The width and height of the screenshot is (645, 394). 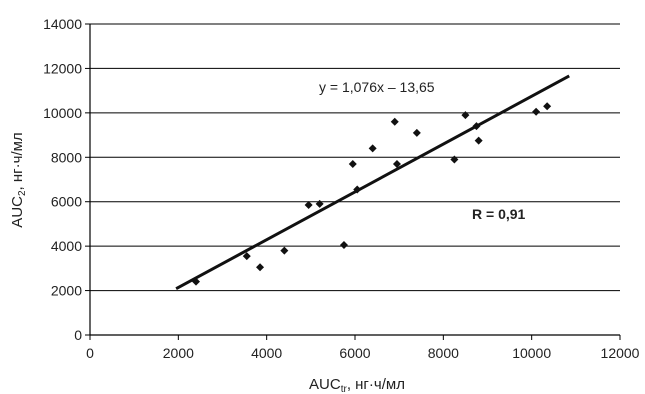 I want to click on y-axis-ticks: 0 2000 4000 6000 8000 10000 12000 14000, so click(x=66, y=179).